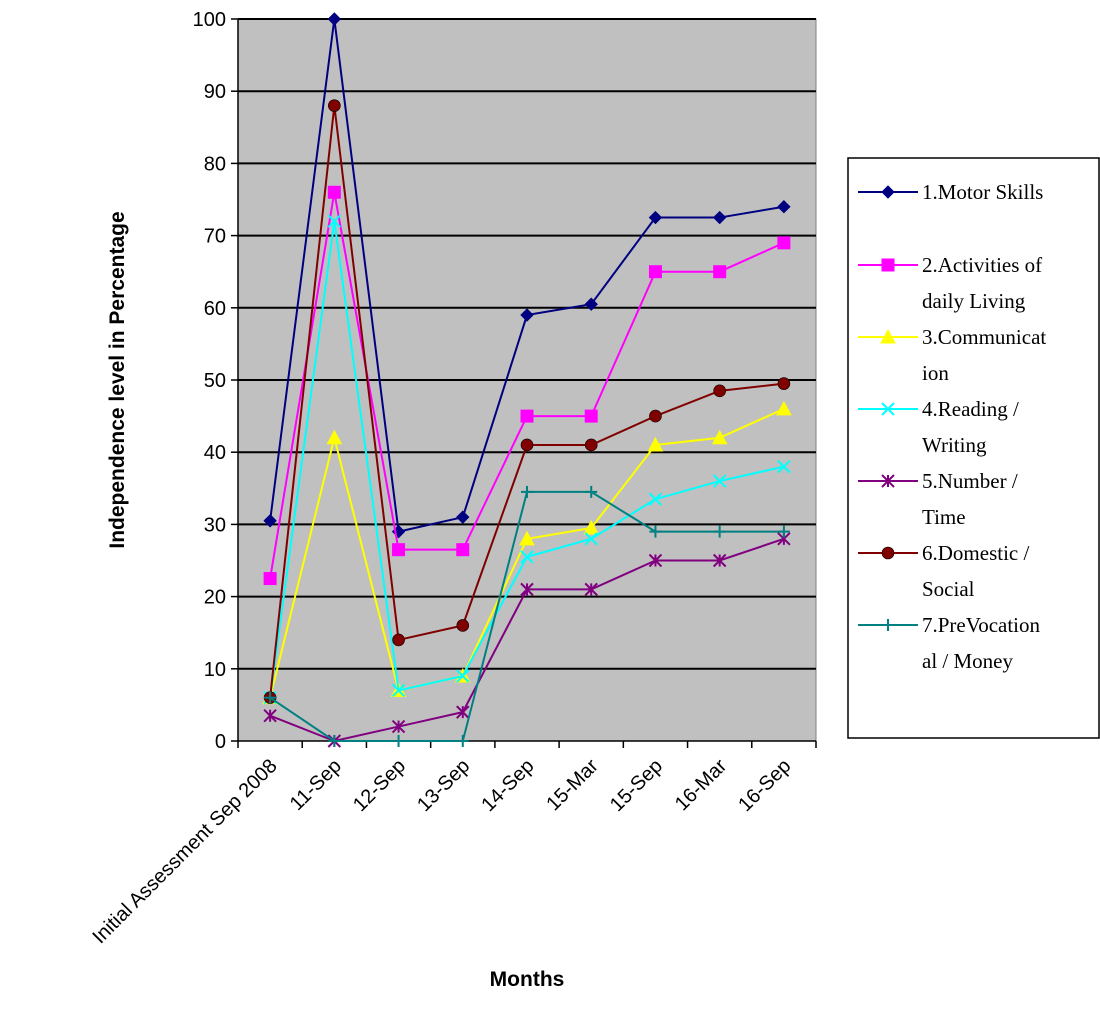 The height and width of the screenshot is (1031, 1100). I want to click on x-tick-label: 14-Sep, so click(507, 785).